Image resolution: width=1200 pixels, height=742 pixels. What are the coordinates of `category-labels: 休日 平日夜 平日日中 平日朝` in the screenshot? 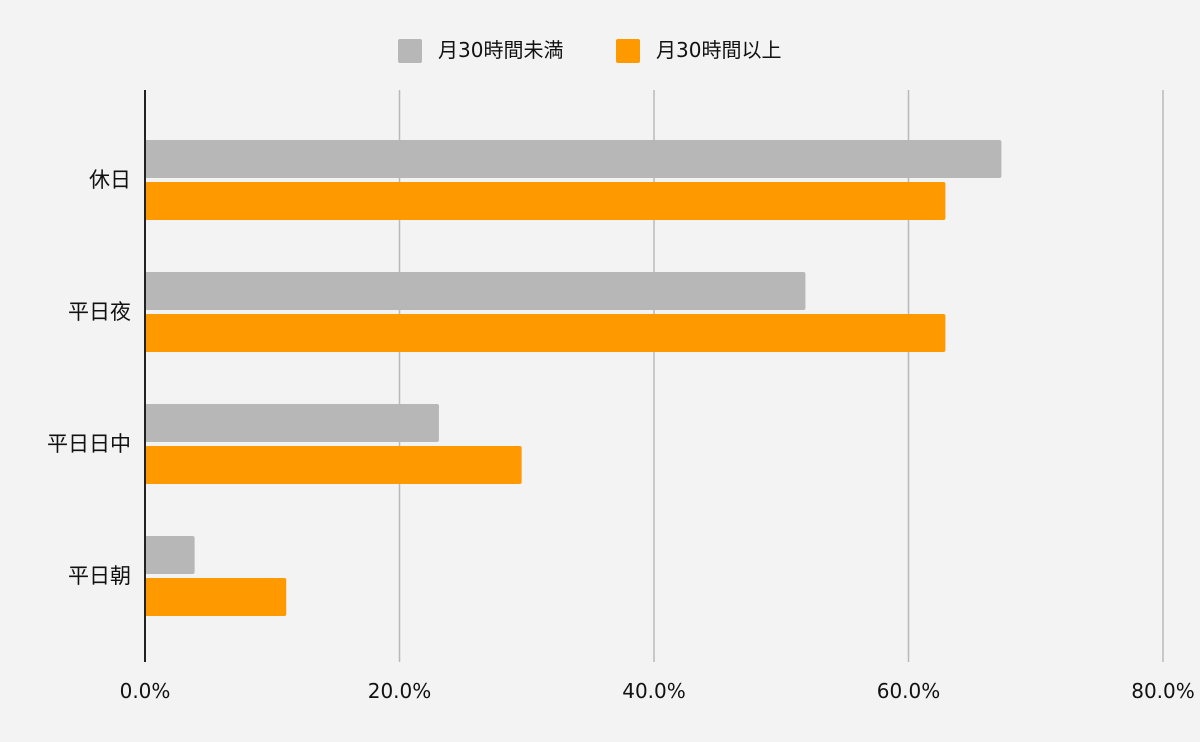 It's located at (89, 378).